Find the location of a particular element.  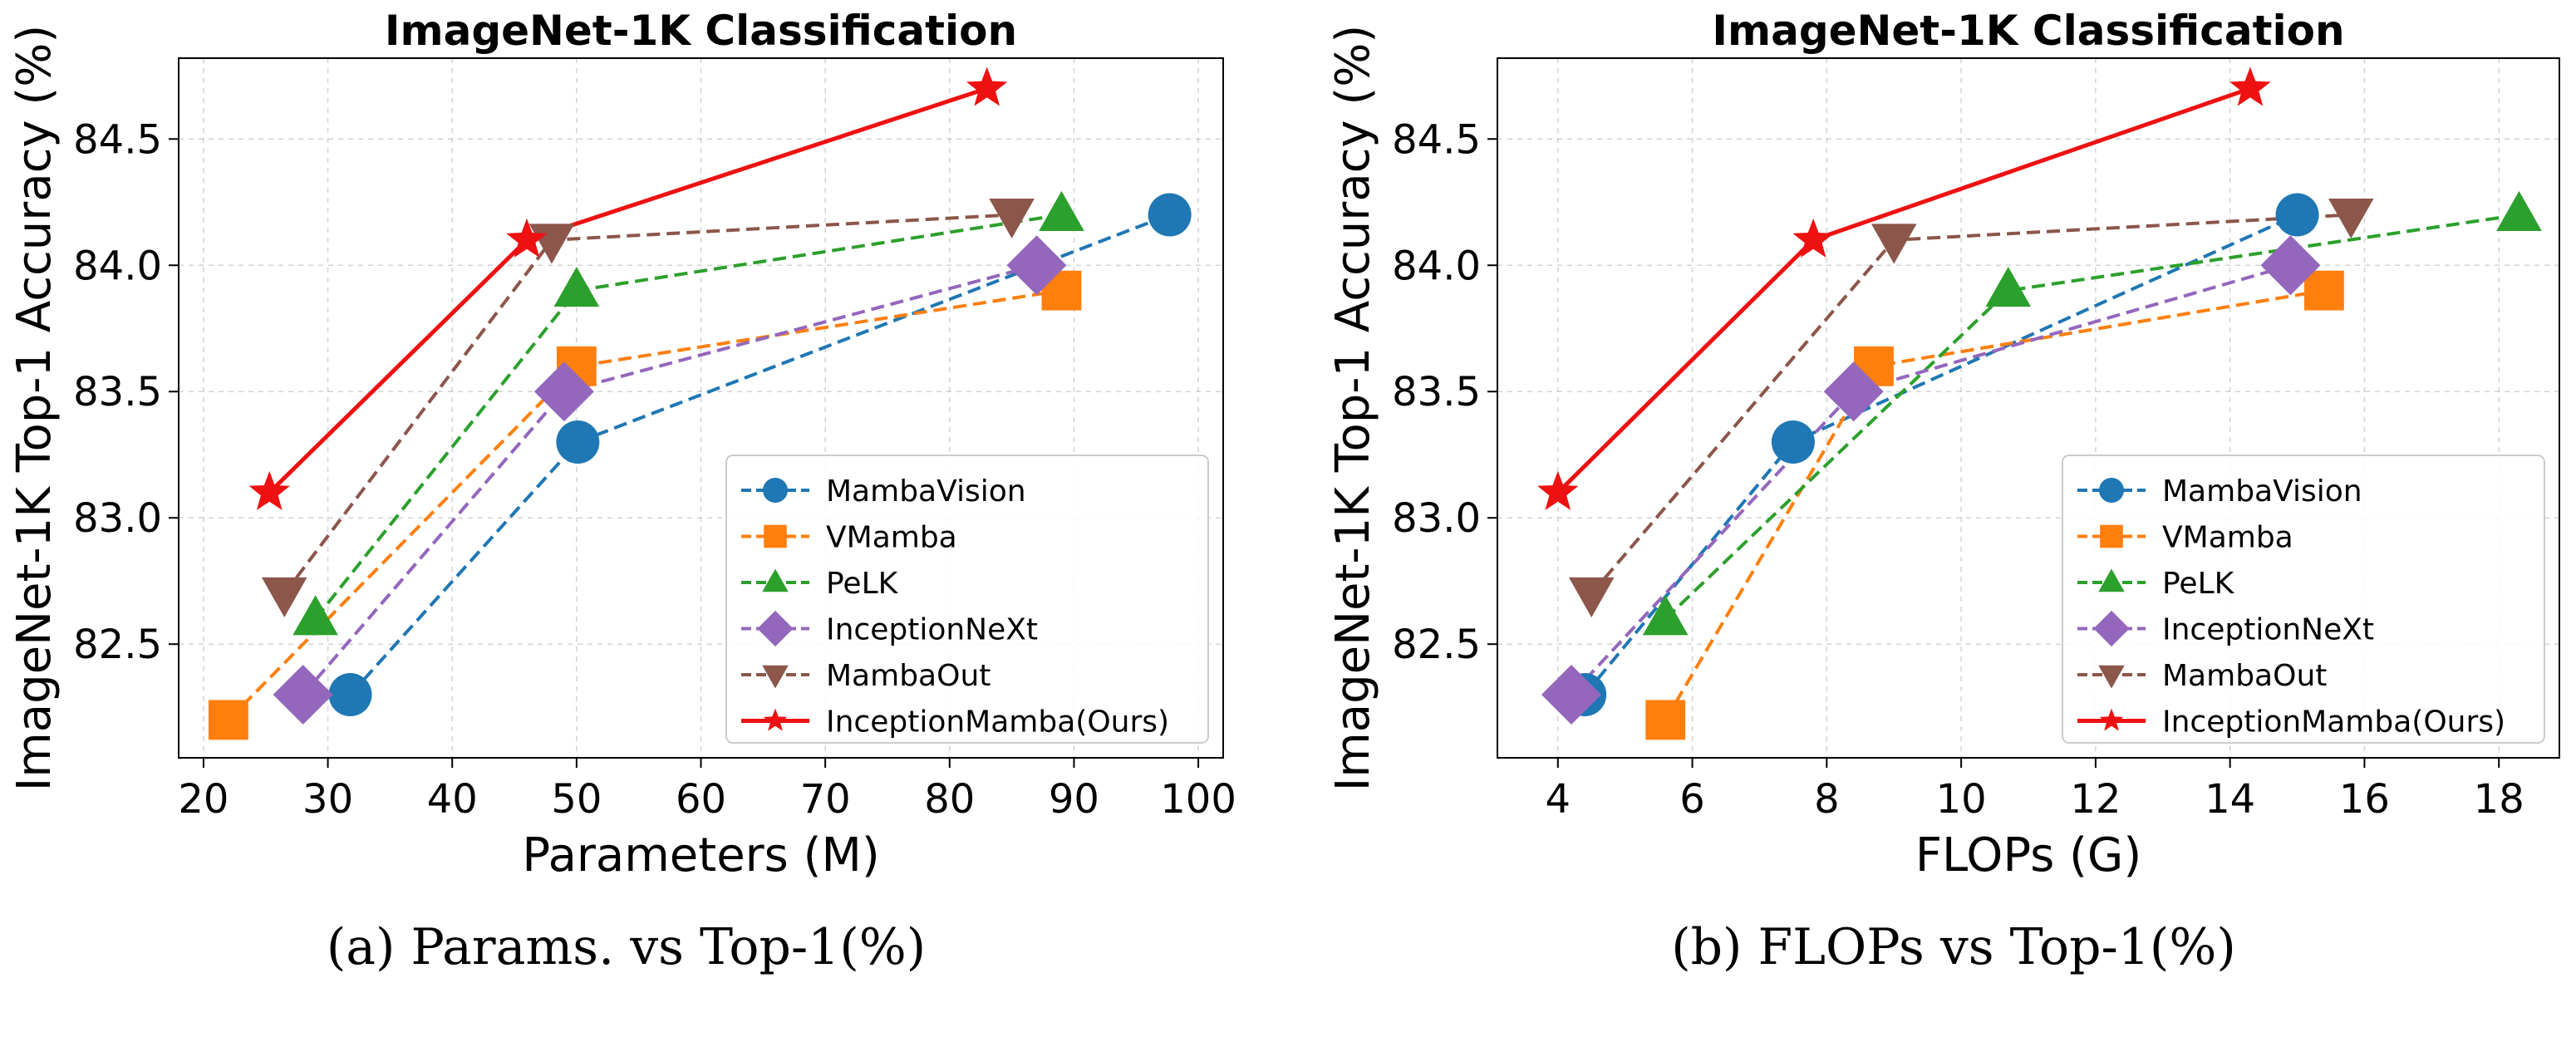

x-tick-label: 70 is located at coordinates (825, 799).